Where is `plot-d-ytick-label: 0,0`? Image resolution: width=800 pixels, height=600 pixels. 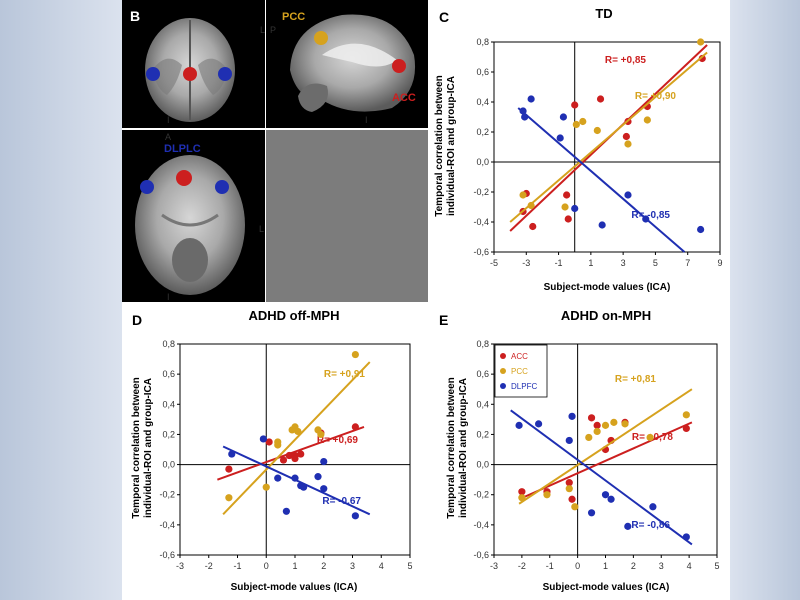 plot-d-ytick-label: 0,0 is located at coordinates (168, 465).